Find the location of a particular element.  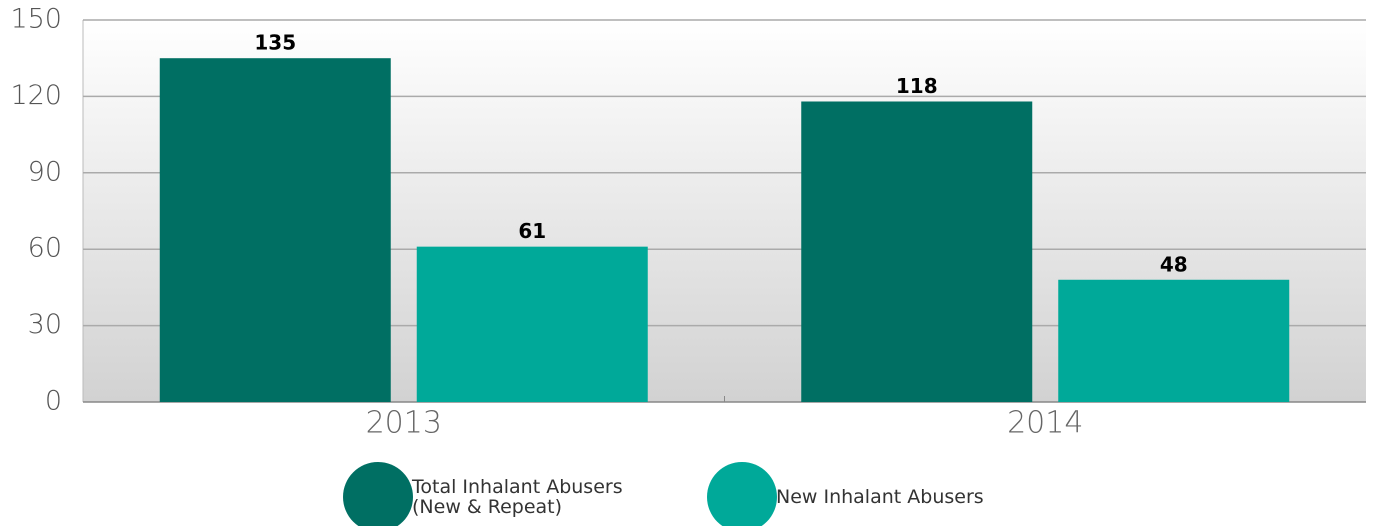

value-label: 48 is located at coordinates (1174, 264).